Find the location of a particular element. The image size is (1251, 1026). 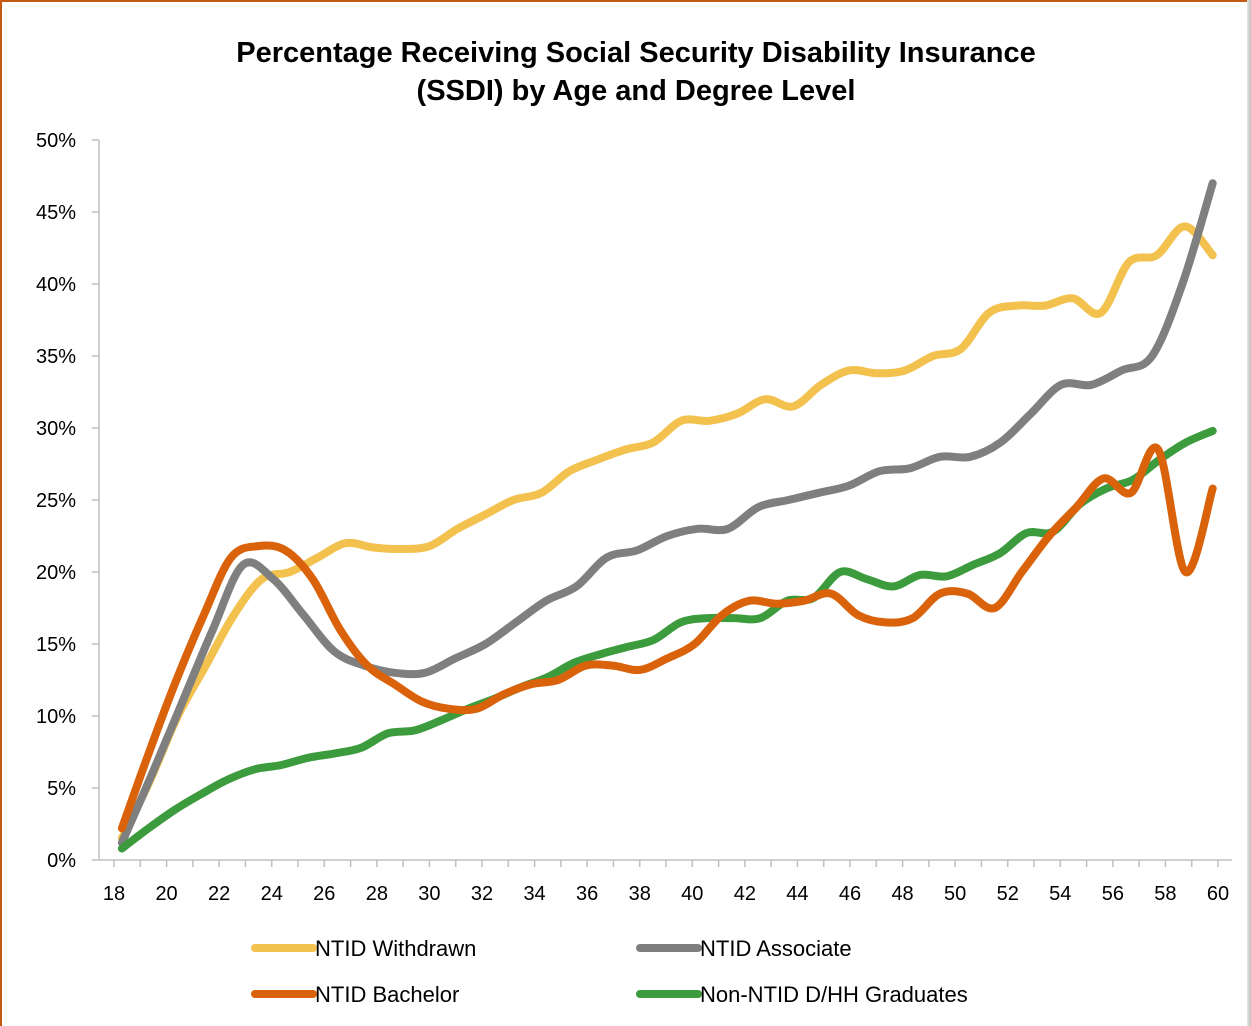

y-tick-label: 30% is located at coordinates (56, 429).